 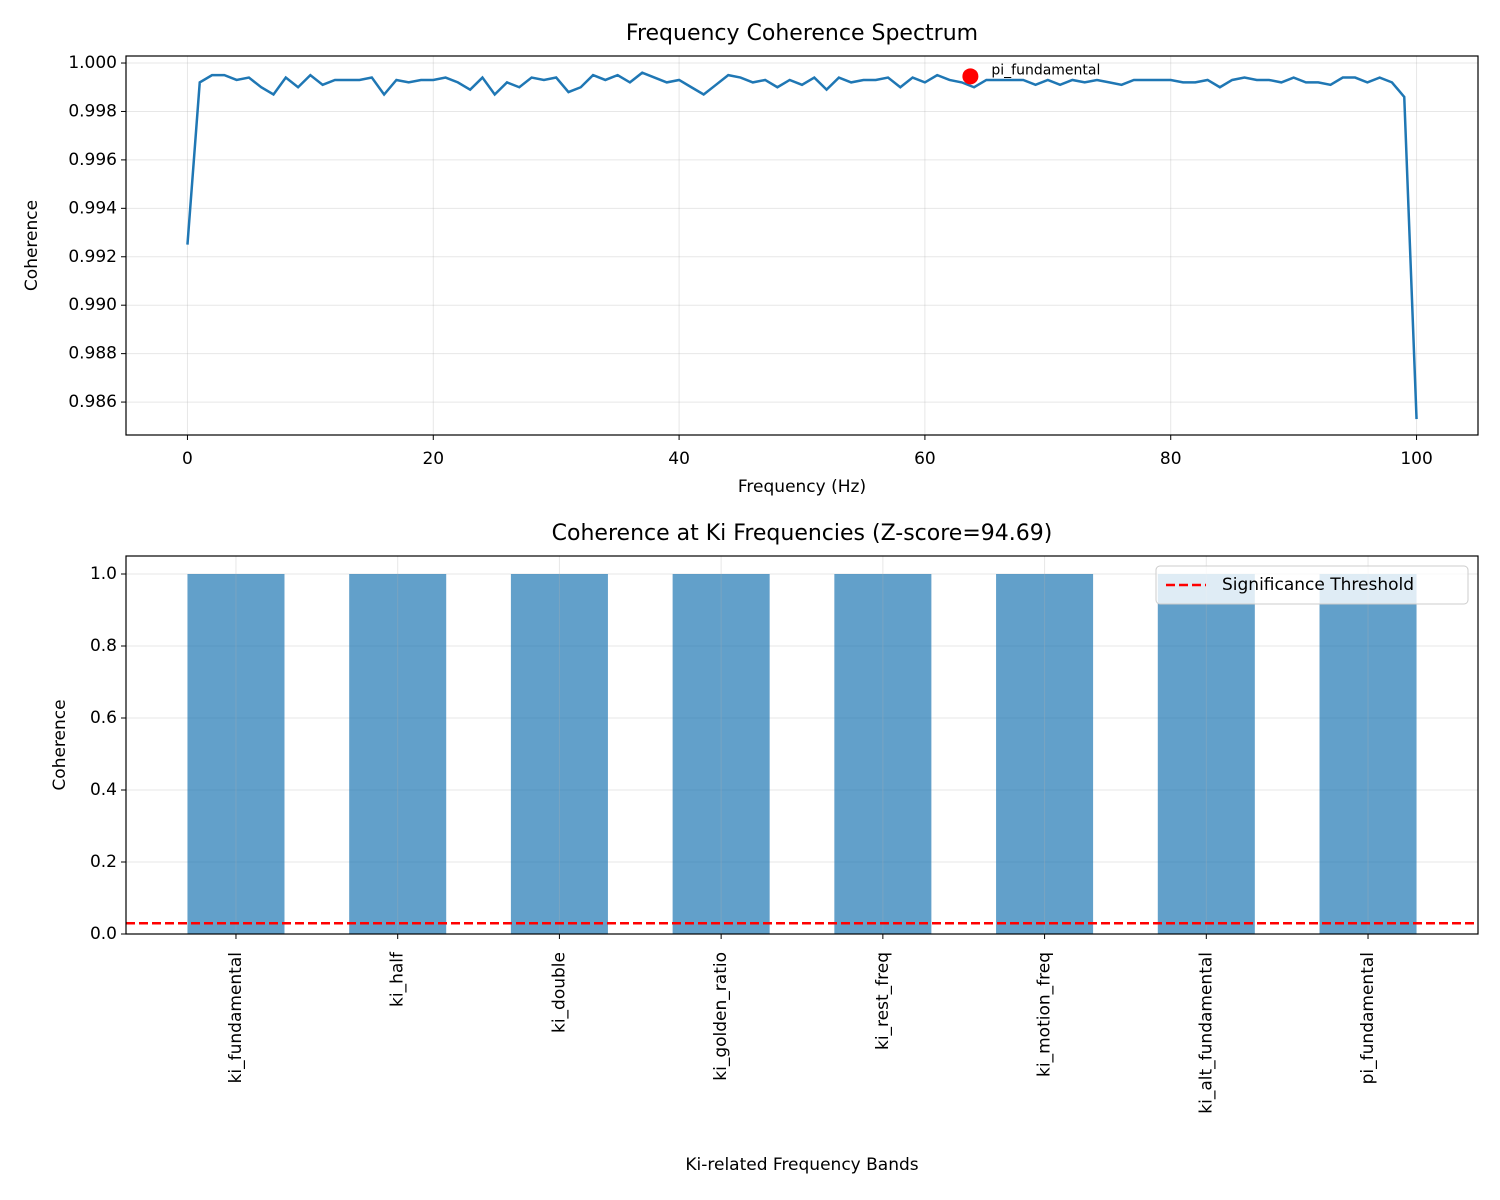 I want to click on highlight-point, so click(x=970, y=76).